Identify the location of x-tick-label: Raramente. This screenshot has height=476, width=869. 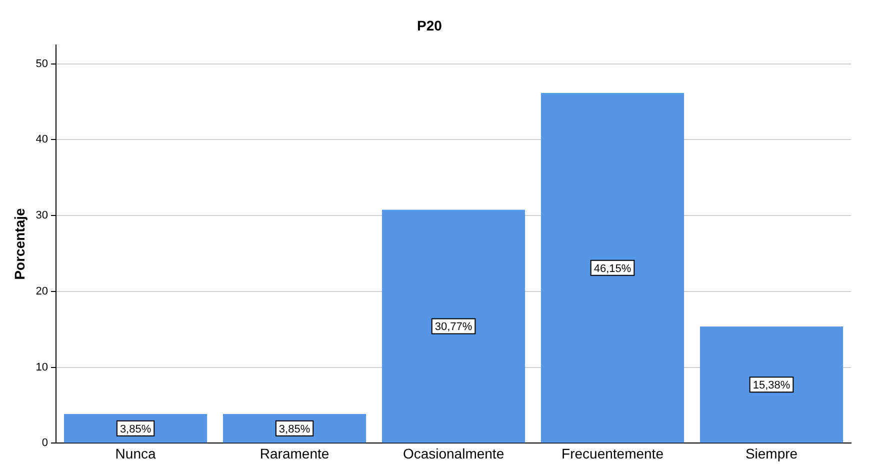
(295, 453).